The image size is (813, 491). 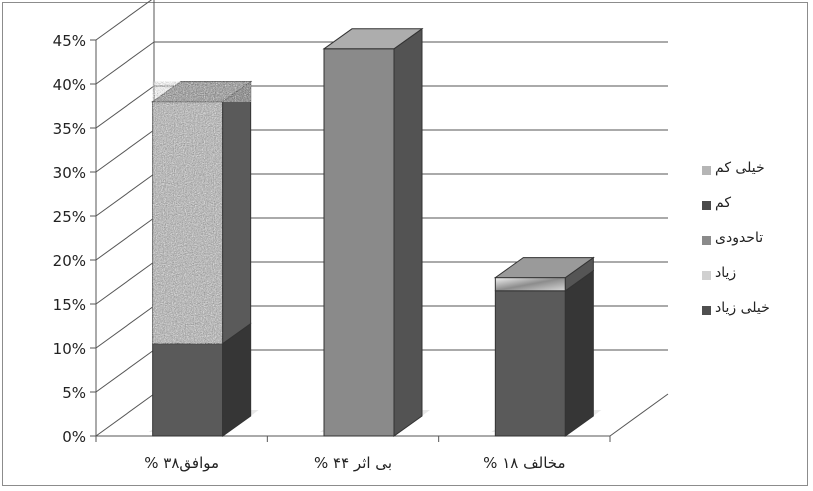 I want to click on x-category-label: مخالف ۱۸ %, so click(x=524, y=463).